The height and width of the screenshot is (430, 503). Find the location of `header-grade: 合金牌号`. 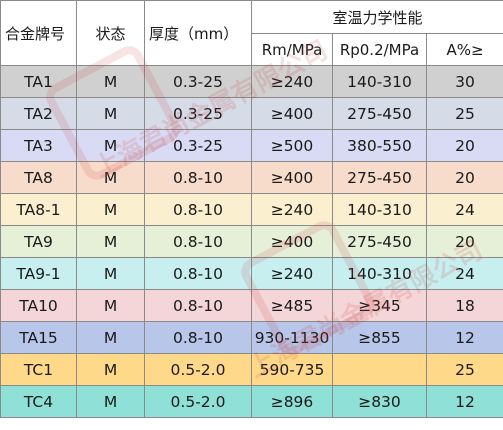

header-grade: 合金牌号 is located at coordinates (38, 33).